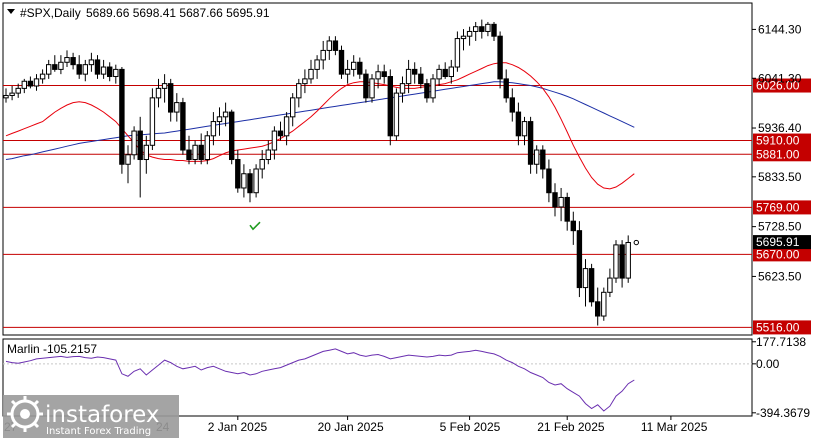  I want to click on x-tick-label: 21 Feb 2025, so click(571, 427).